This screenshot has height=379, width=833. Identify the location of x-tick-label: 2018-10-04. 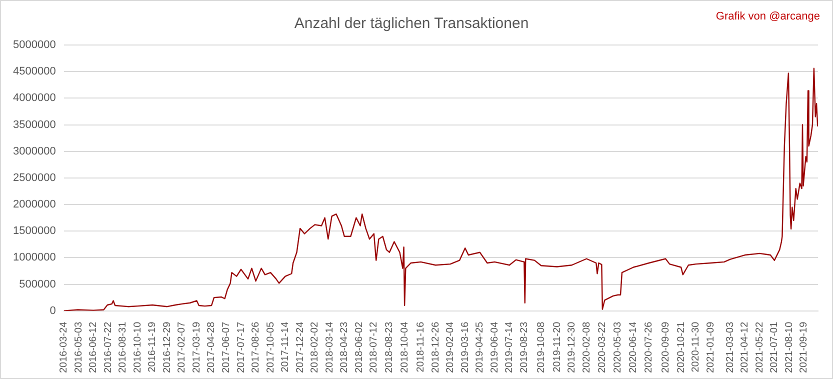
(405, 347).